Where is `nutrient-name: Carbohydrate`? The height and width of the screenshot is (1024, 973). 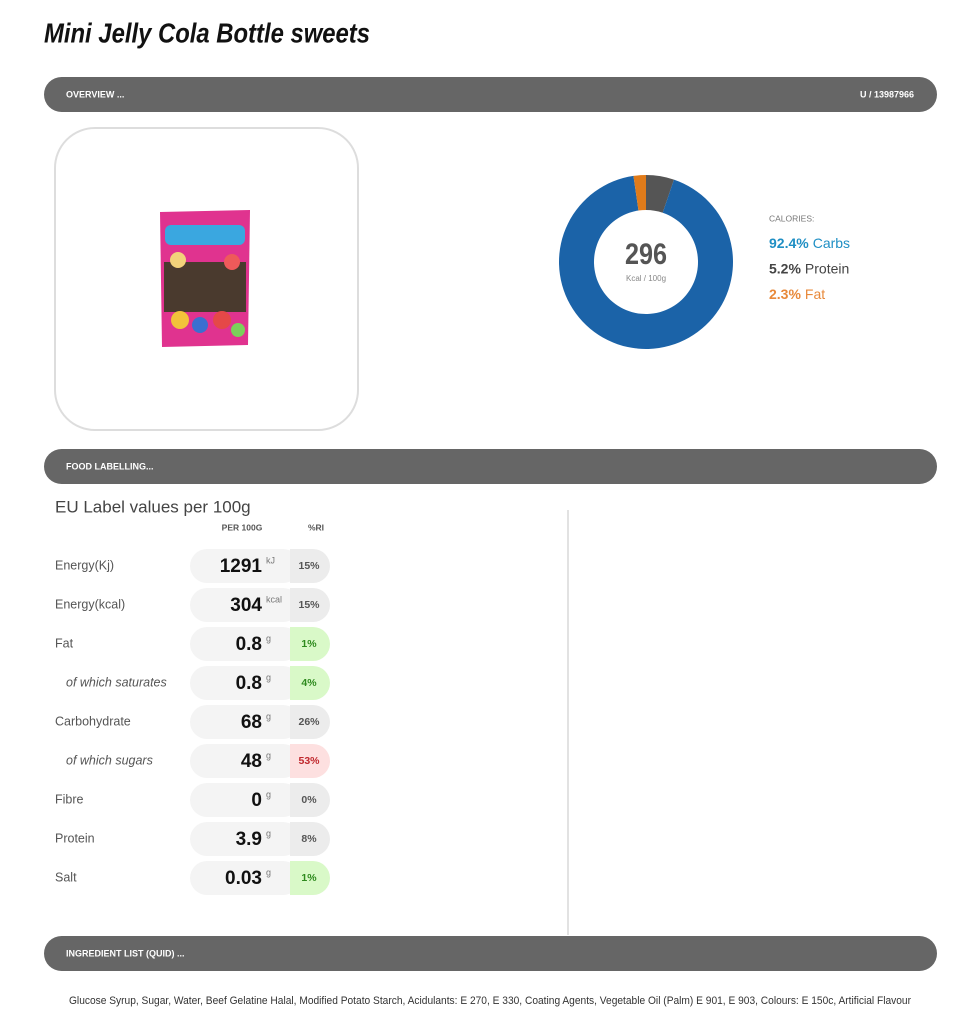 nutrient-name: Carbohydrate is located at coordinates (93, 721).